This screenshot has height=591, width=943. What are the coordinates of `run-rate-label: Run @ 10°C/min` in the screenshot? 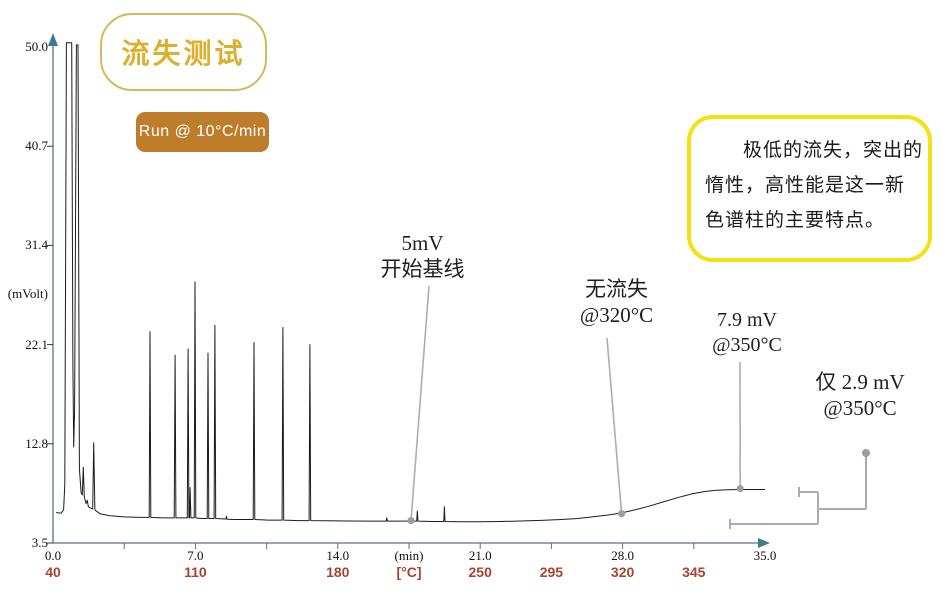 It's located at (202, 131).